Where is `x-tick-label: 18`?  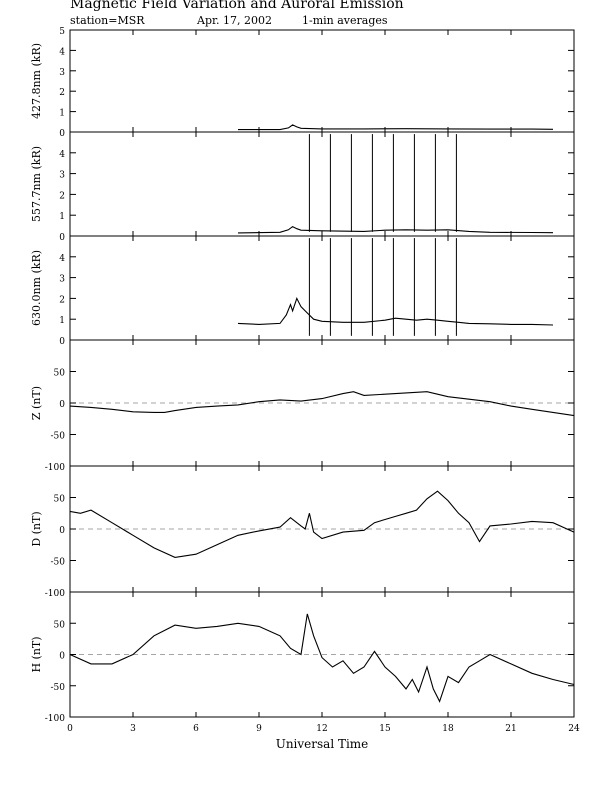
x-tick-label: 18 is located at coordinates (448, 729).